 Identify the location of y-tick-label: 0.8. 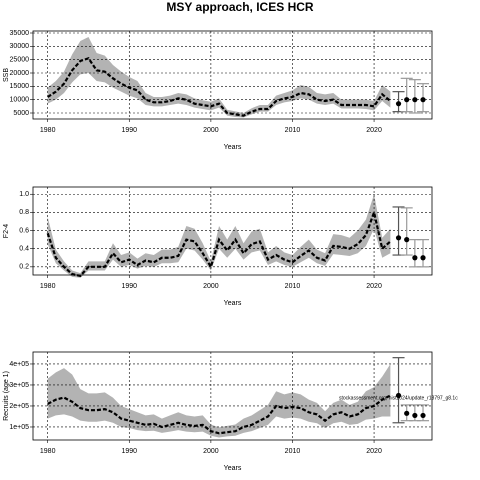
(24, 212).